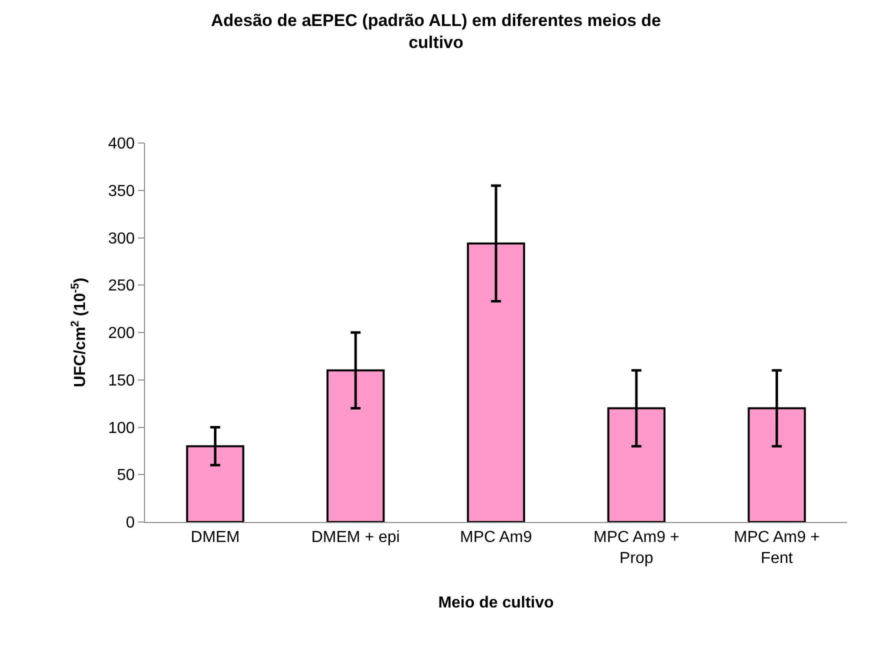 The height and width of the screenshot is (652, 872). What do you see at coordinates (121, 381) in the screenshot?
I see `y-tick-label: 150` at bounding box center [121, 381].